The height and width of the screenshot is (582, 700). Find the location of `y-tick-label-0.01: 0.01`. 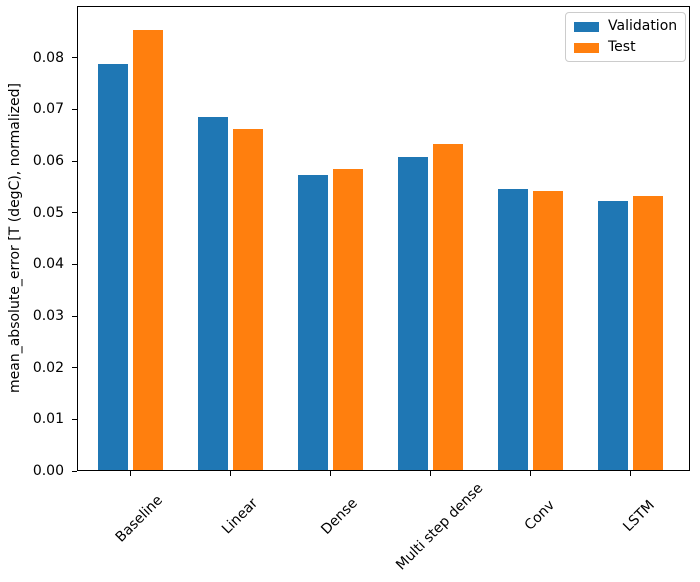

y-tick-label-0.01: 0.01 is located at coordinates (48, 419).